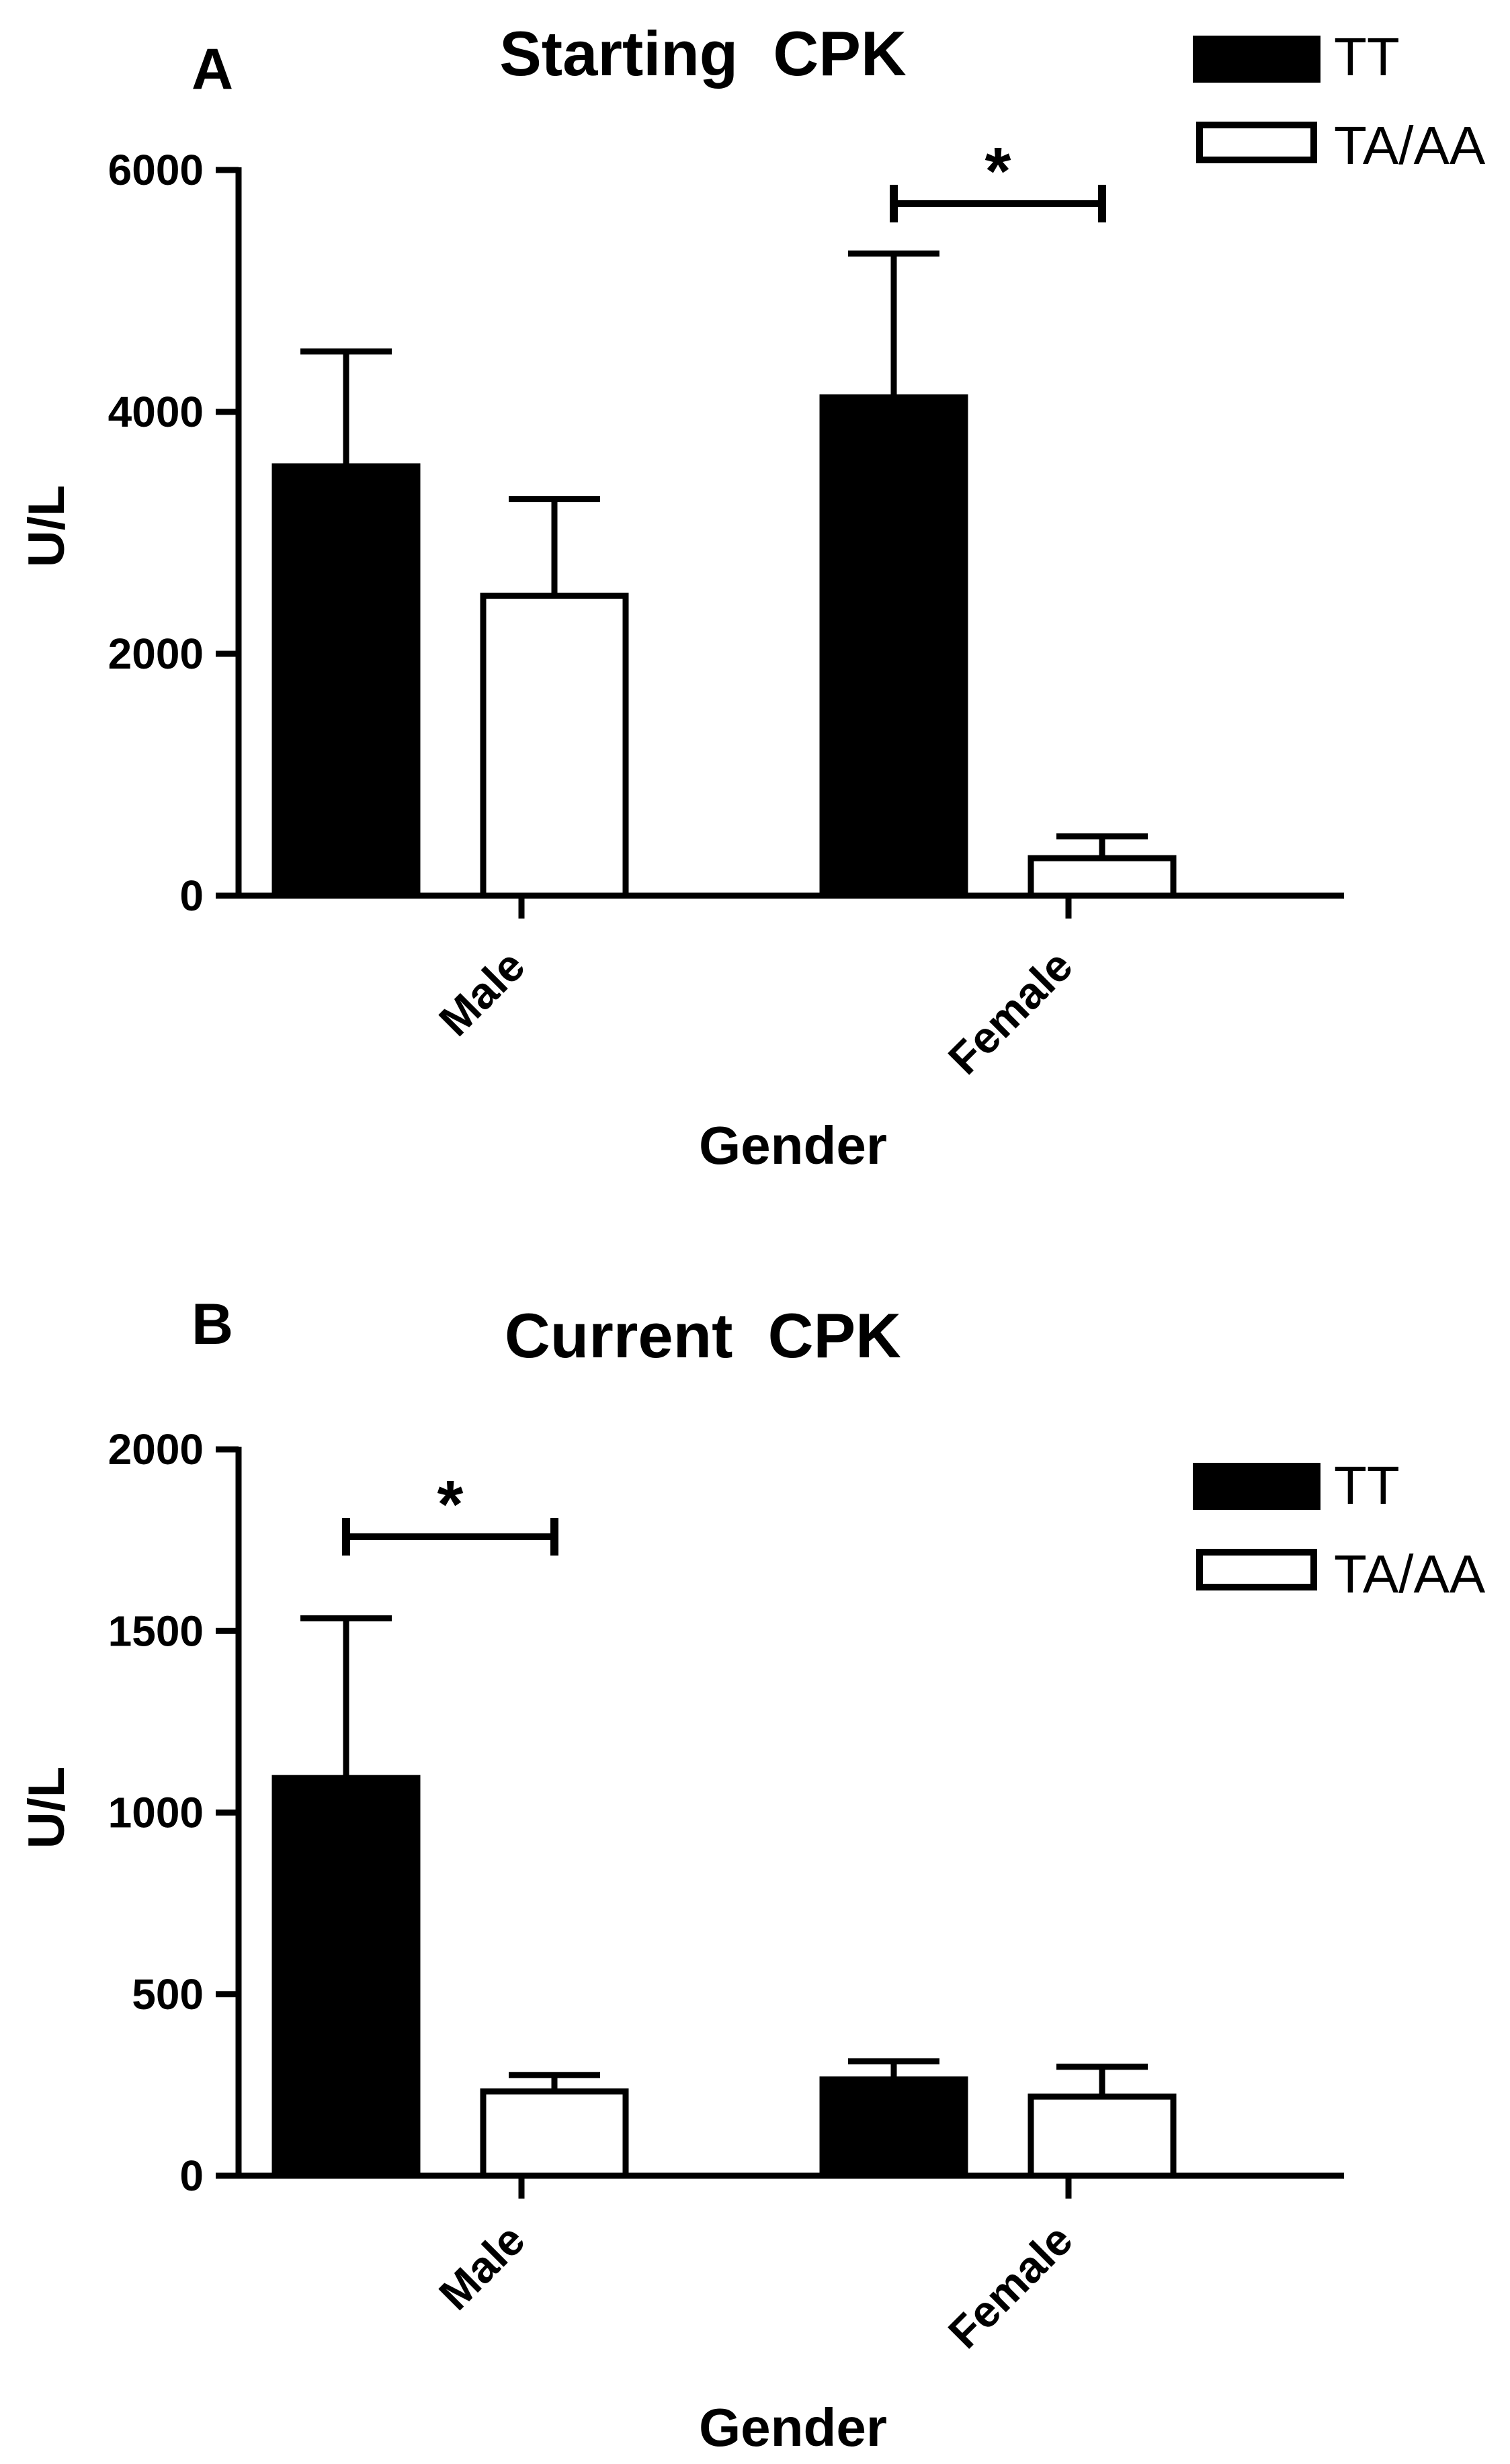  Describe the element at coordinates (1367, 1485) in the screenshot. I see `legend-label-tt-b: TT` at that location.